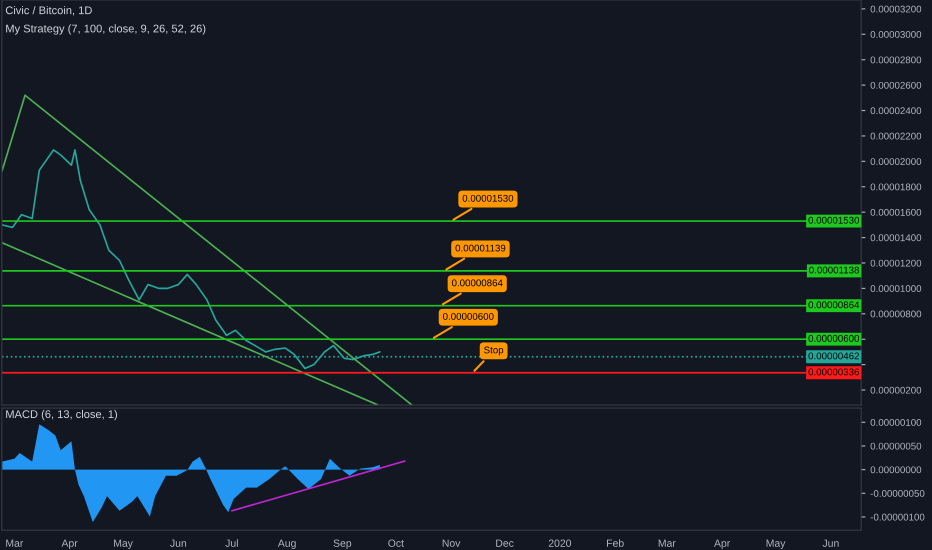 The image size is (932, 550). Describe the element at coordinates (833, 356) in the screenshot. I see `ref-line-label: 0.00000462` at that location.